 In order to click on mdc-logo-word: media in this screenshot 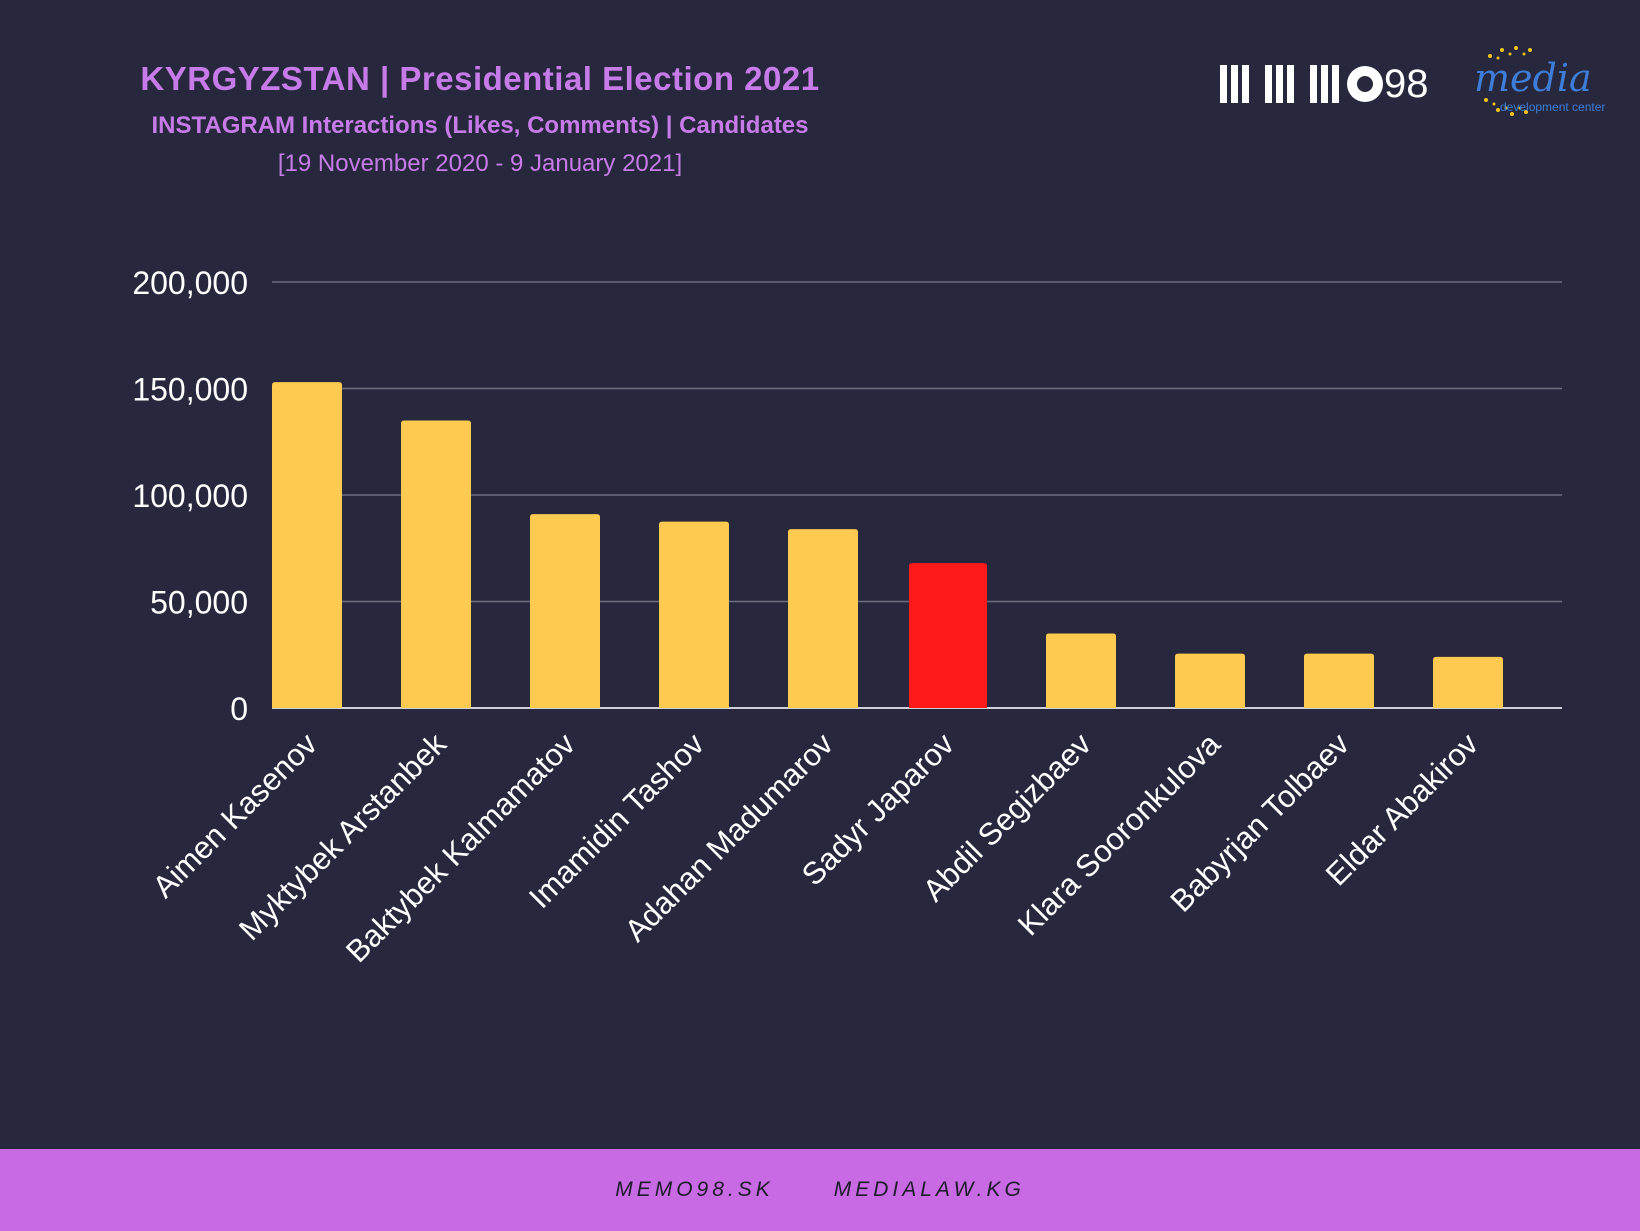, I will do `click(1533, 78)`.